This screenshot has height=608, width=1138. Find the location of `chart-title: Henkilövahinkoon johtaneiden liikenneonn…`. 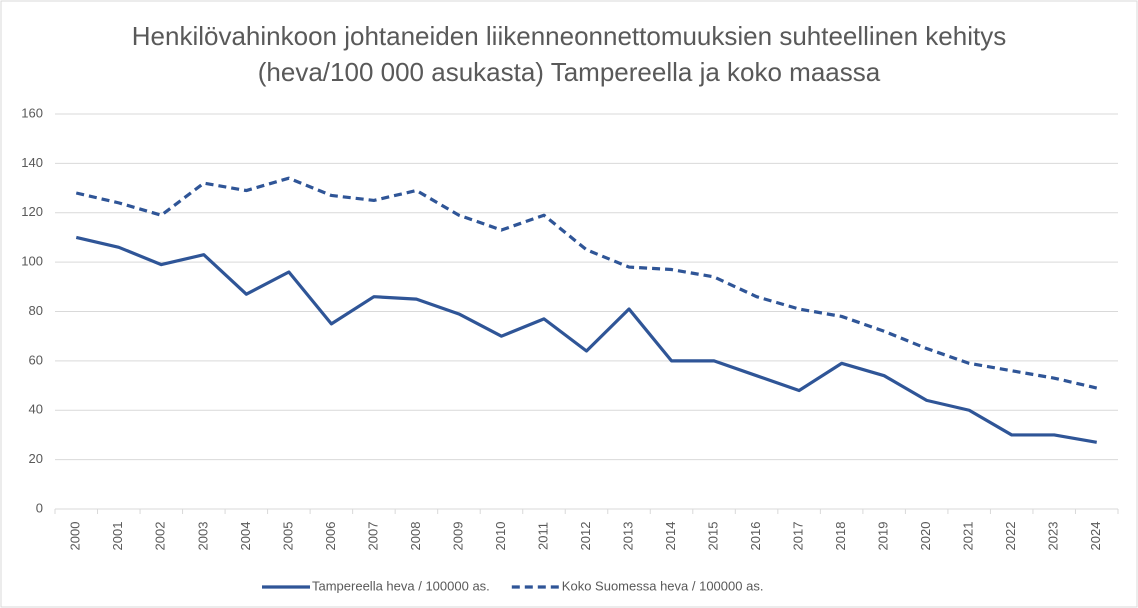

chart-title: Henkilövahinkoon johtaneiden liikenneonn… is located at coordinates (569, 54).